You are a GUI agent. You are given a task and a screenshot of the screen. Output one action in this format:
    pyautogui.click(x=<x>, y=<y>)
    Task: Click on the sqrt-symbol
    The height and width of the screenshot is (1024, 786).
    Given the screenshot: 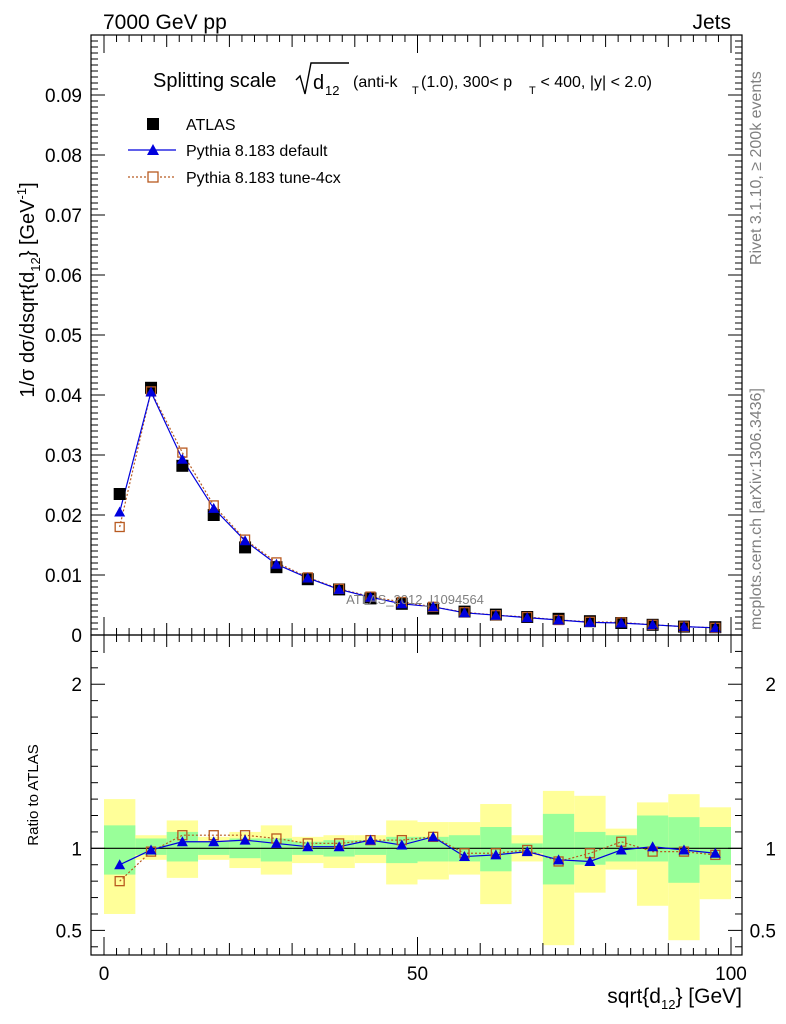 What is the action you would take?
    pyautogui.click(x=322, y=78)
    